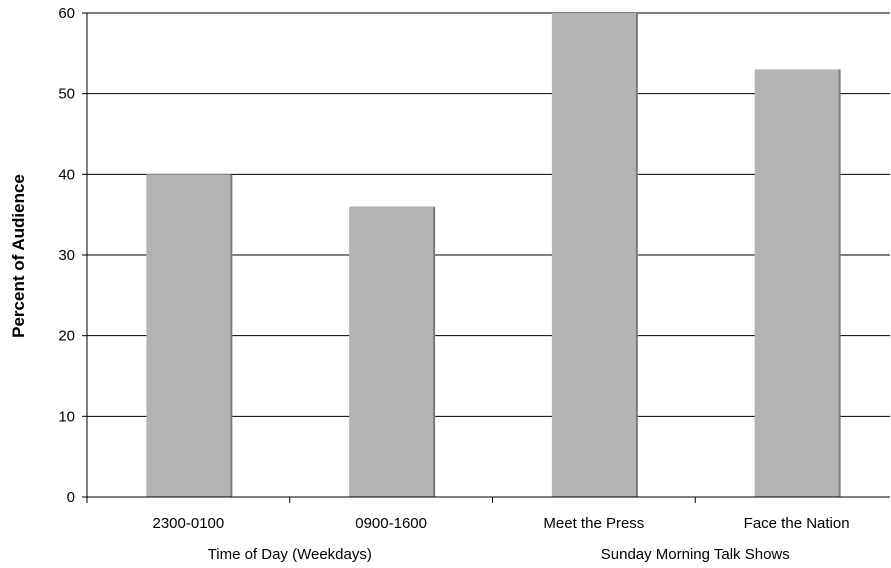  What do you see at coordinates (189, 523) in the screenshot?
I see `x-tick-label: 2300-0100` at bounding box center [189, 523].